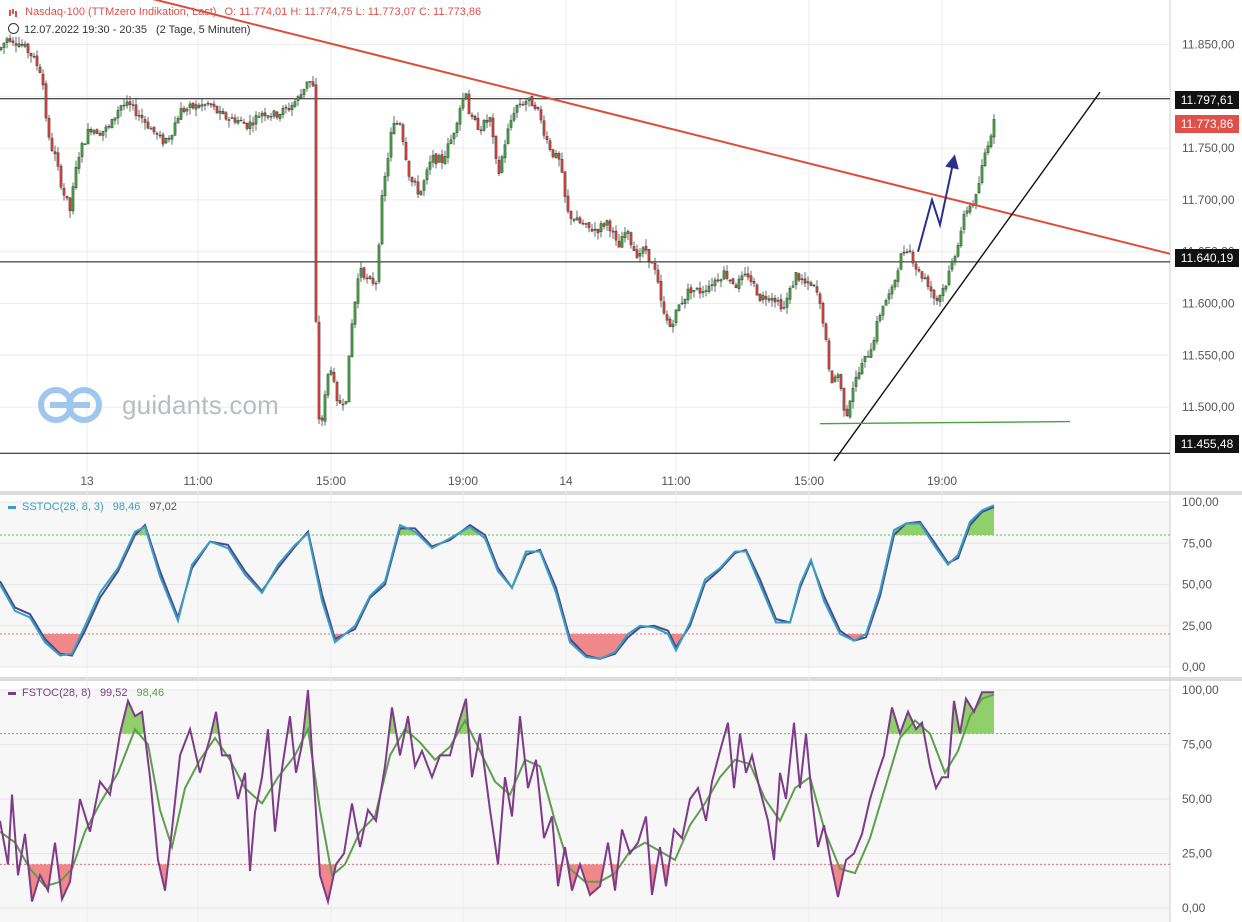  Describe the element at coordinates (203, 30) in the screenshot. I see `duration: (2 Tage, 5 Minuten)` at that location.